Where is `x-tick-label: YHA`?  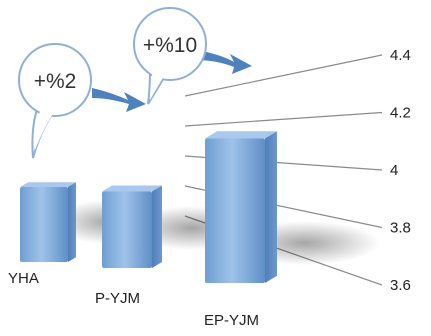 x-tick-label: YHA is located at coordinates (23, 278).